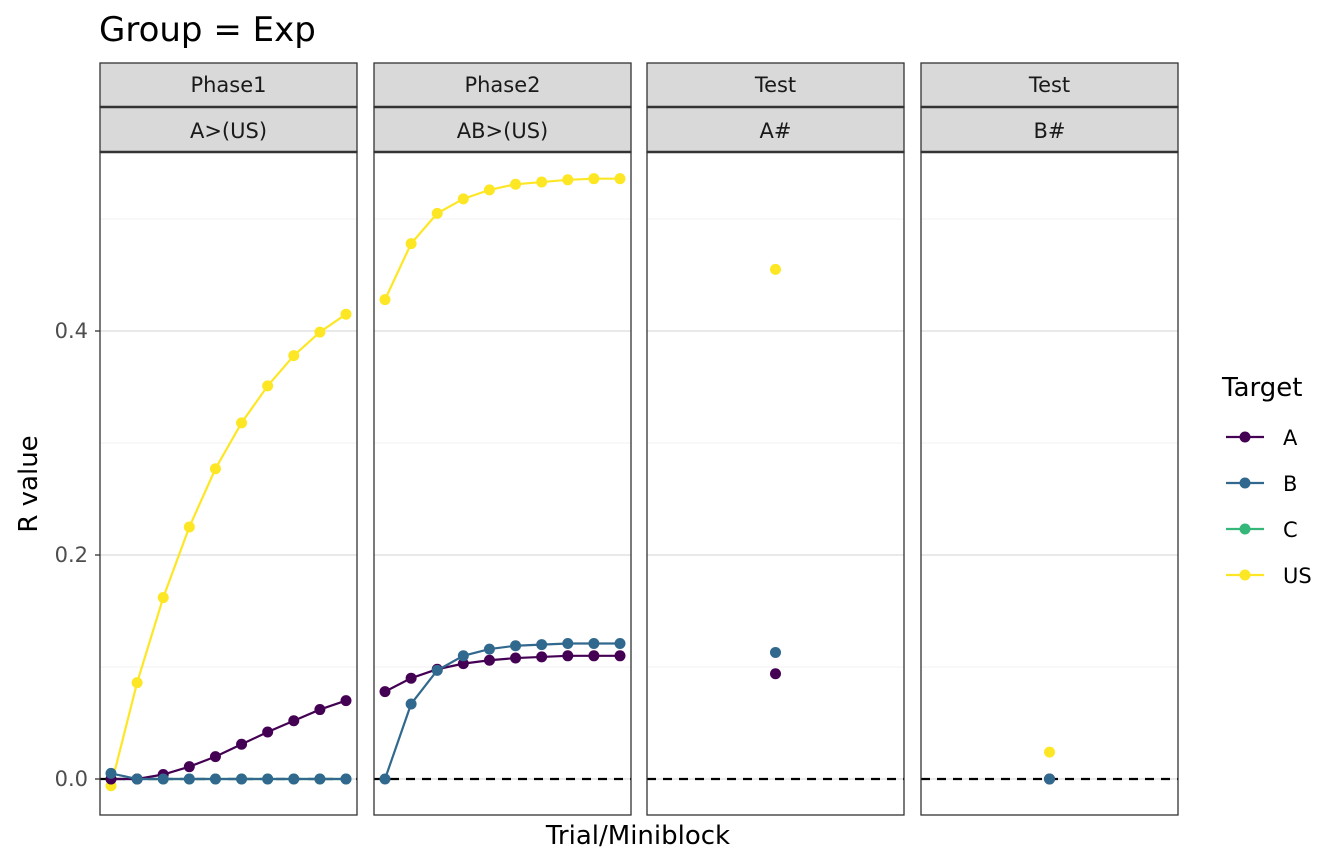 This screenshot has width=1344, height=865. I want to click on legend: Target ABC US, so click(1266, 480).